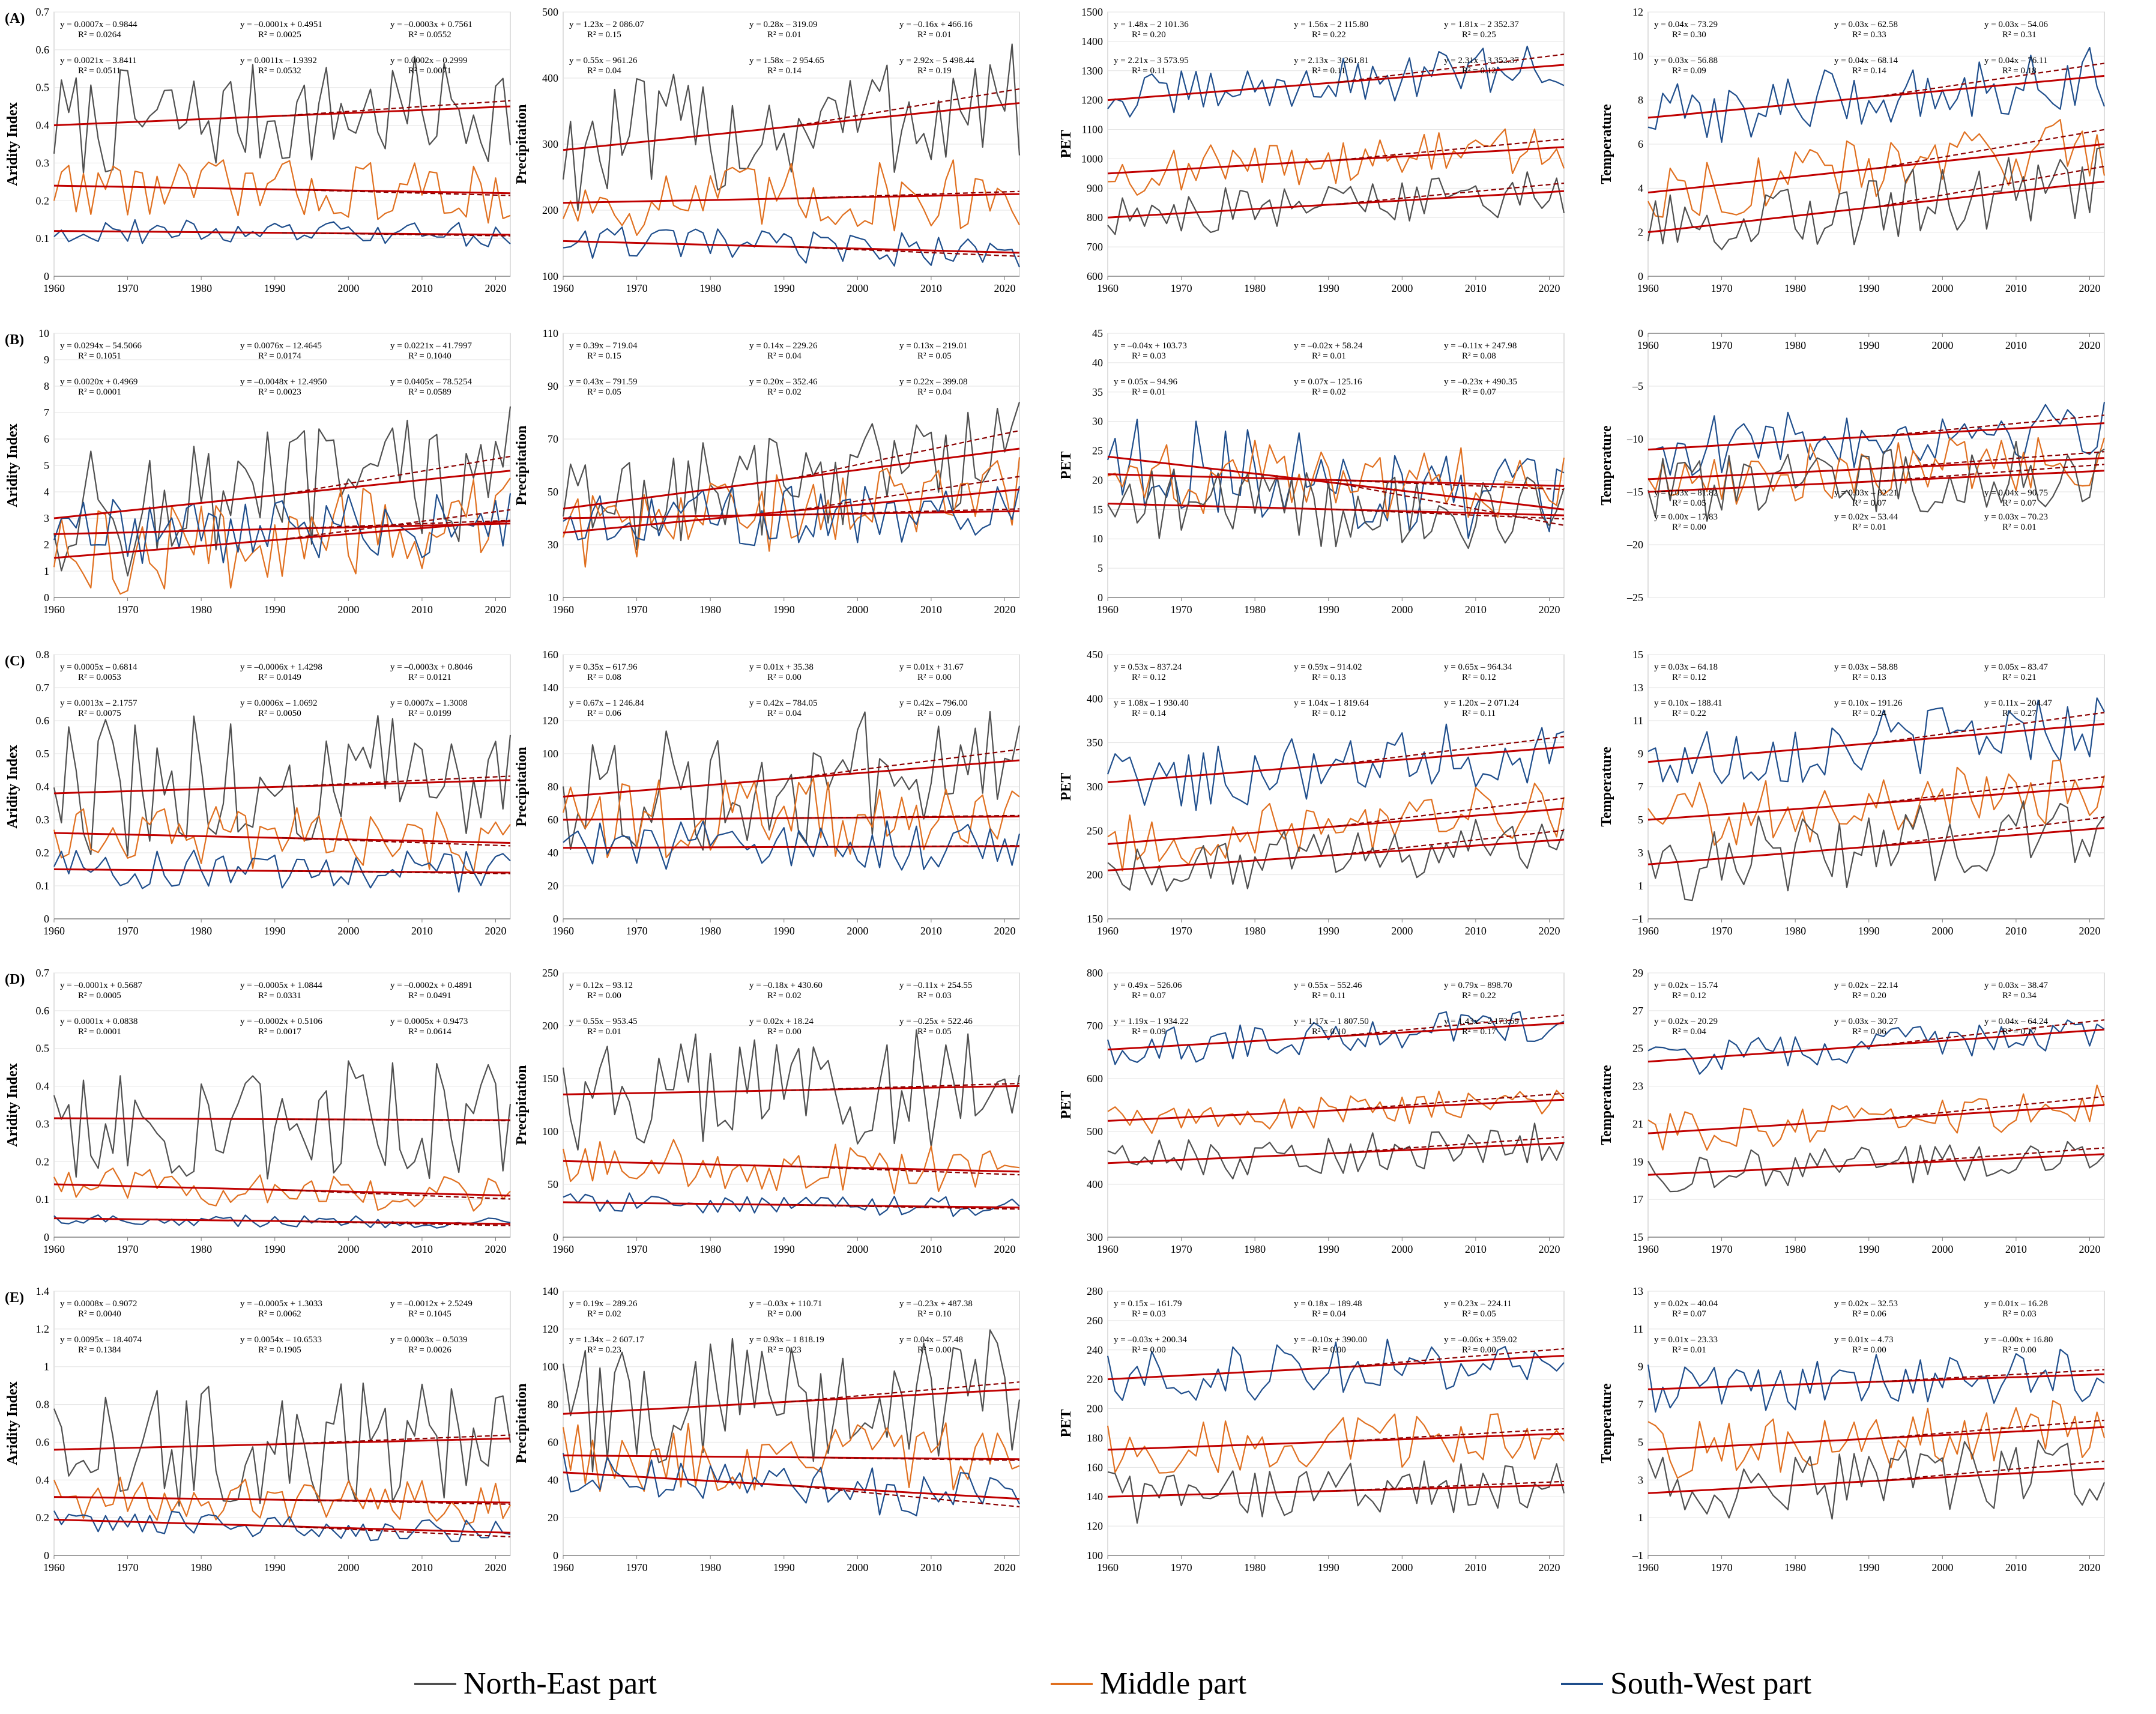  What do you see at coordinates (553, 1442) in the screenshot?
I see `y-tick-label: 60` at bounding box center [553, 1442].